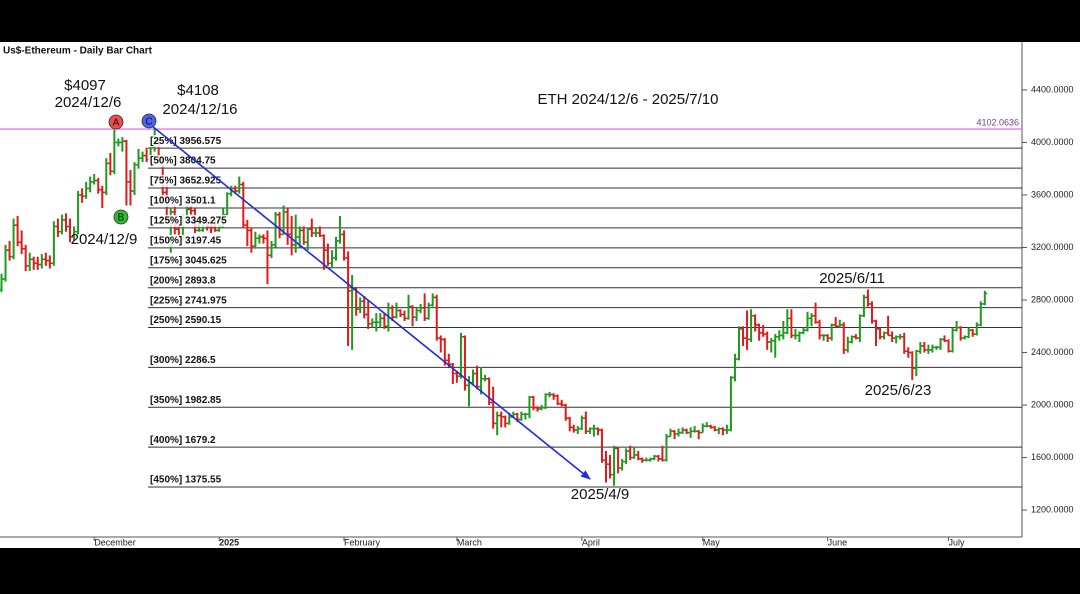 This screenshot has width=1080, height=594. I want to click on marker-label: C, so click(148, 122).